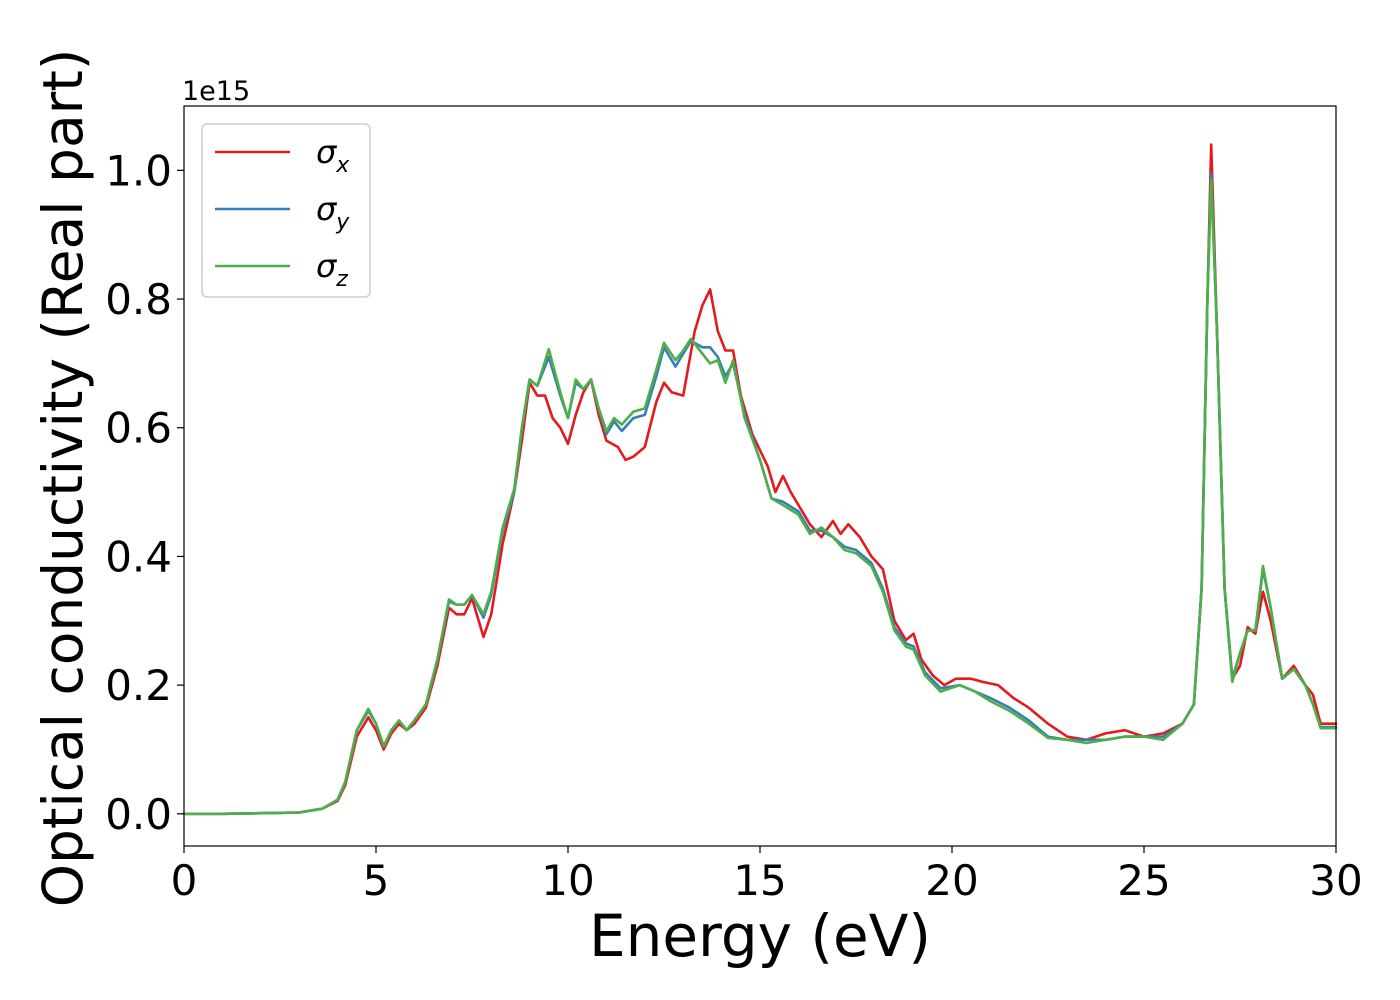  What do you see at coordinates (1335, 880) in the screenshot?
I see `x-tick-label: 30` at bounding box center [1335, 880].